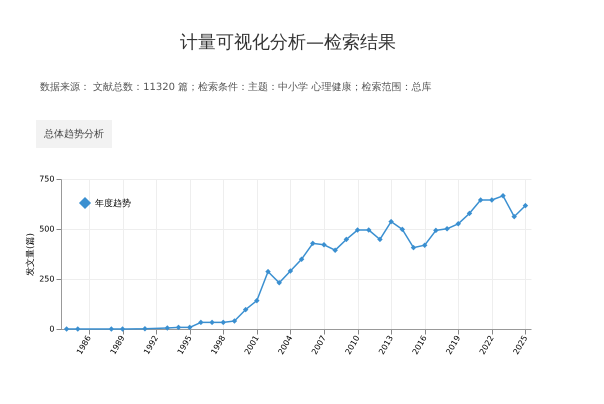 The image size is (604, 404). What do you see at coordinates (30, 254) in the screenshot?
I see `y-axis-title: 发文量(篇)` at bounding box center [30, 254].